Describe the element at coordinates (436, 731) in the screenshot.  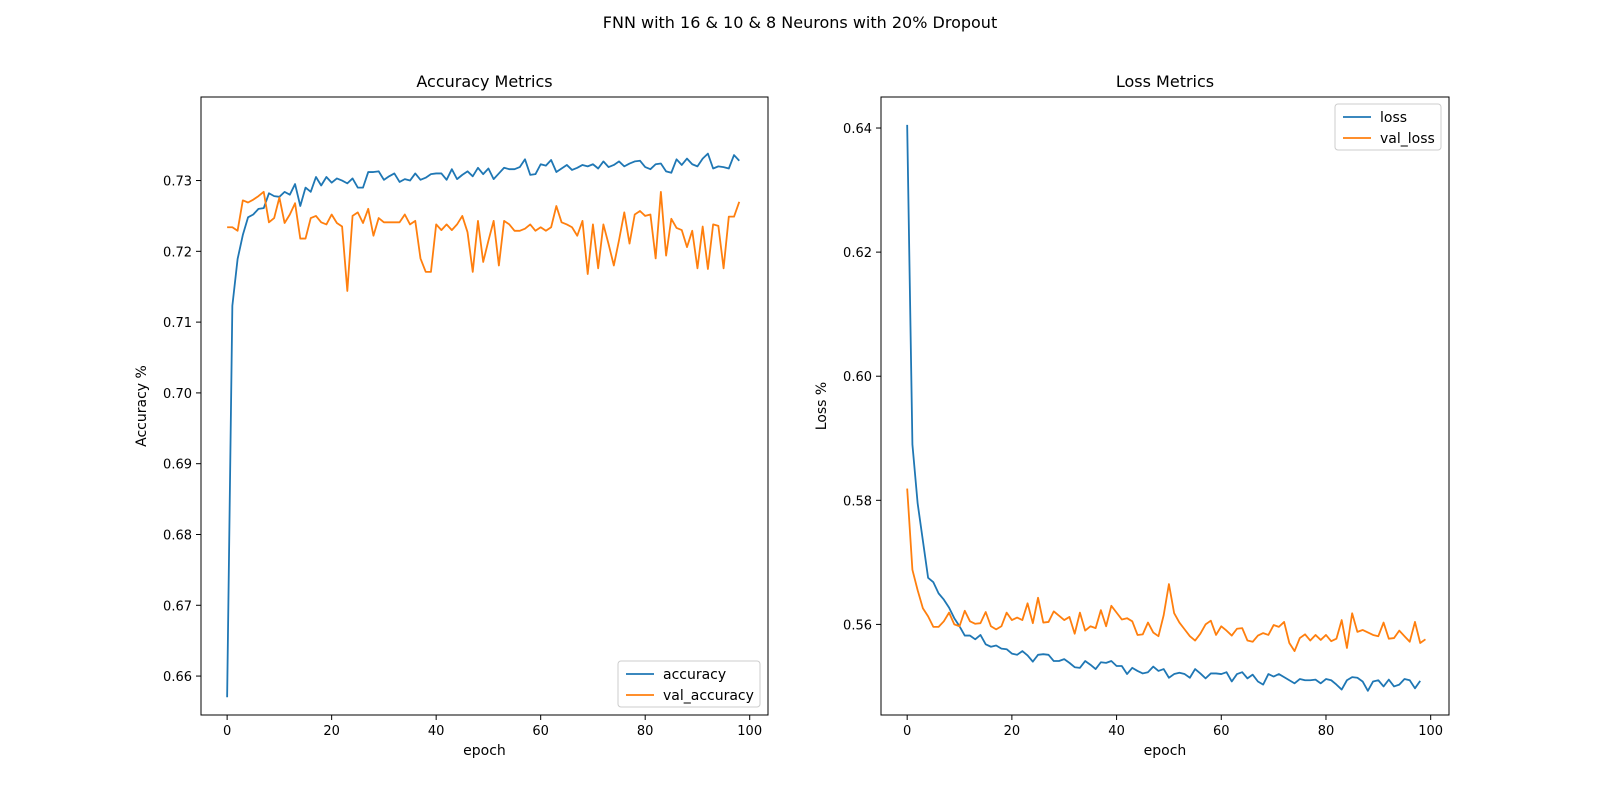
I see `accuracy-x-tick-label: 40` at that location.